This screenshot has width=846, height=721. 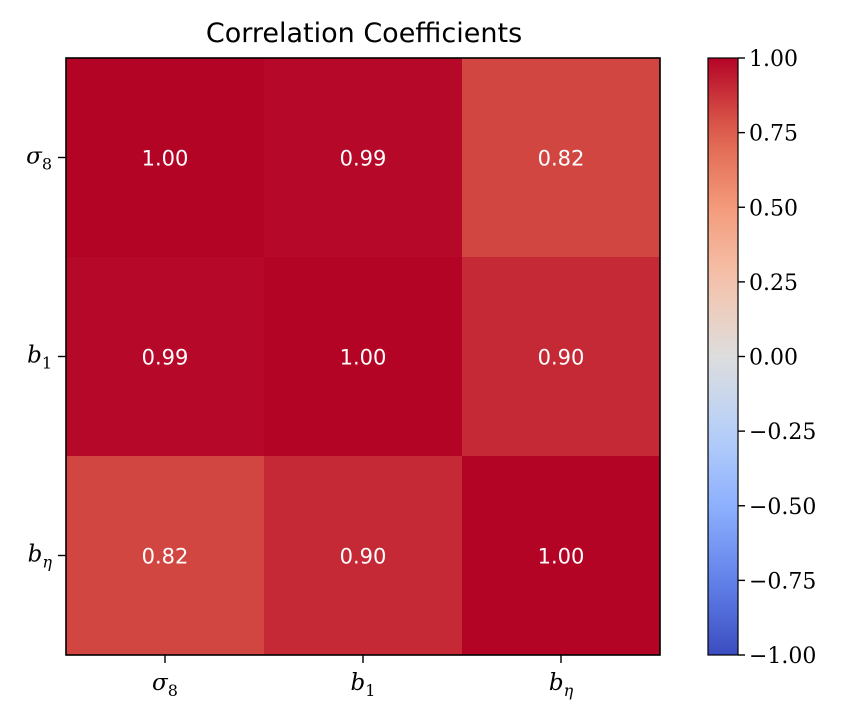 What do you see at coordinates (773, 208) in the screenshot?
I see `colorbar-tick-label: 0.50` at bounding box center [773, 208].